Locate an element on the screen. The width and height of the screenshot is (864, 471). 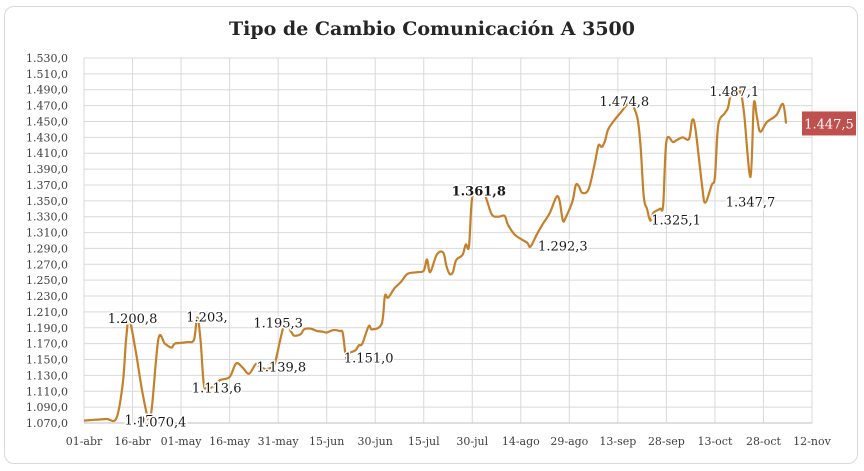
data-label: 1.151,0 is located at coordinates (369, 359).